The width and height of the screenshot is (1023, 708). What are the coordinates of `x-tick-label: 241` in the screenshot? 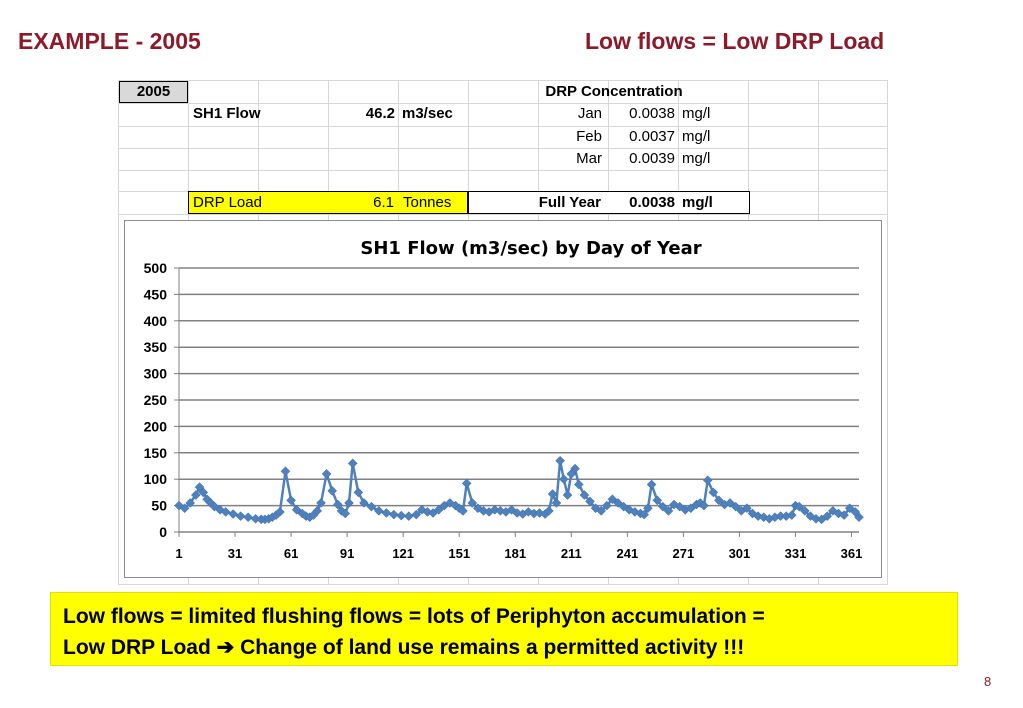 It's located at (628, 553).